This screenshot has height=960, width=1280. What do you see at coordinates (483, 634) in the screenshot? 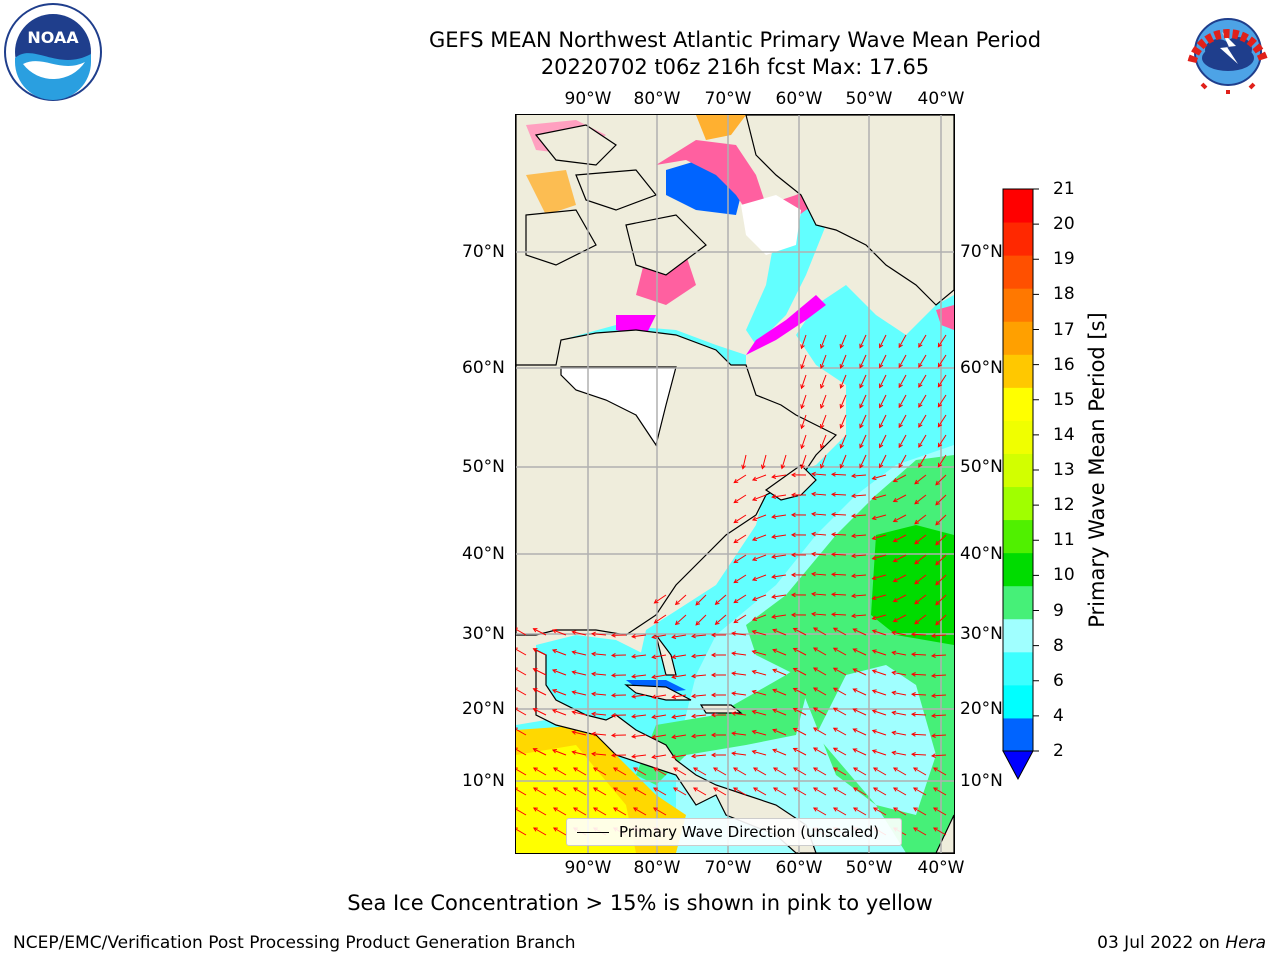
I see `lat-label-left: 30°N` at bounding box center [483, 634].